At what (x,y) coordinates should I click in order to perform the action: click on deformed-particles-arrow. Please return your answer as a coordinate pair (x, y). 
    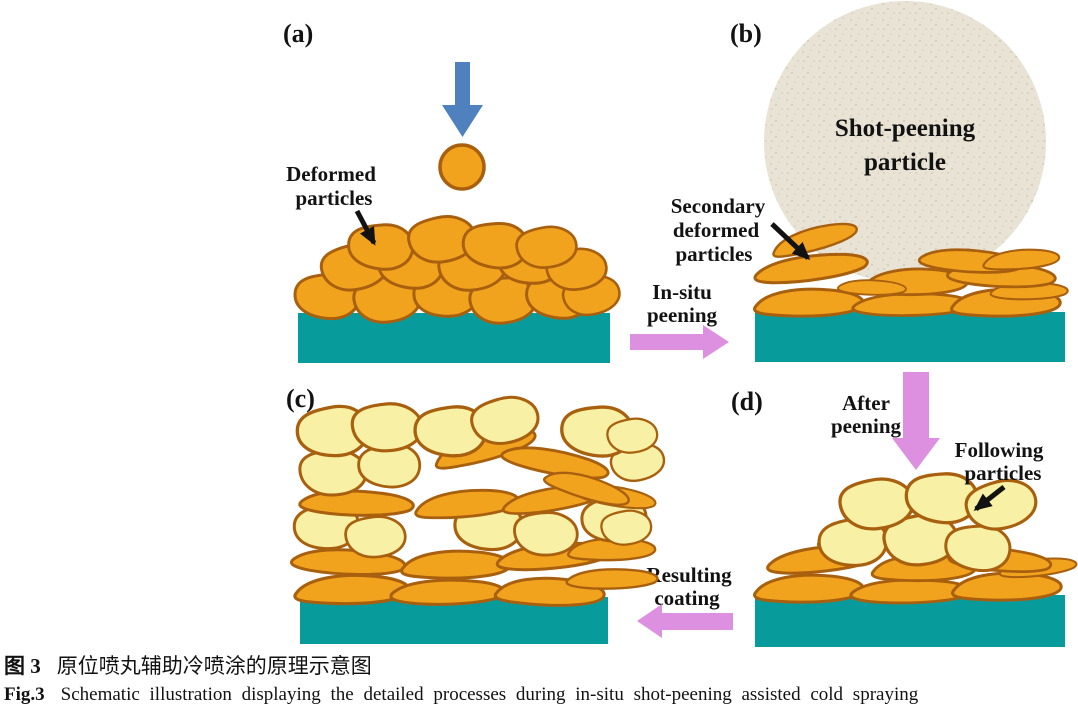
    Looking at the image, I should click on (365, 227).